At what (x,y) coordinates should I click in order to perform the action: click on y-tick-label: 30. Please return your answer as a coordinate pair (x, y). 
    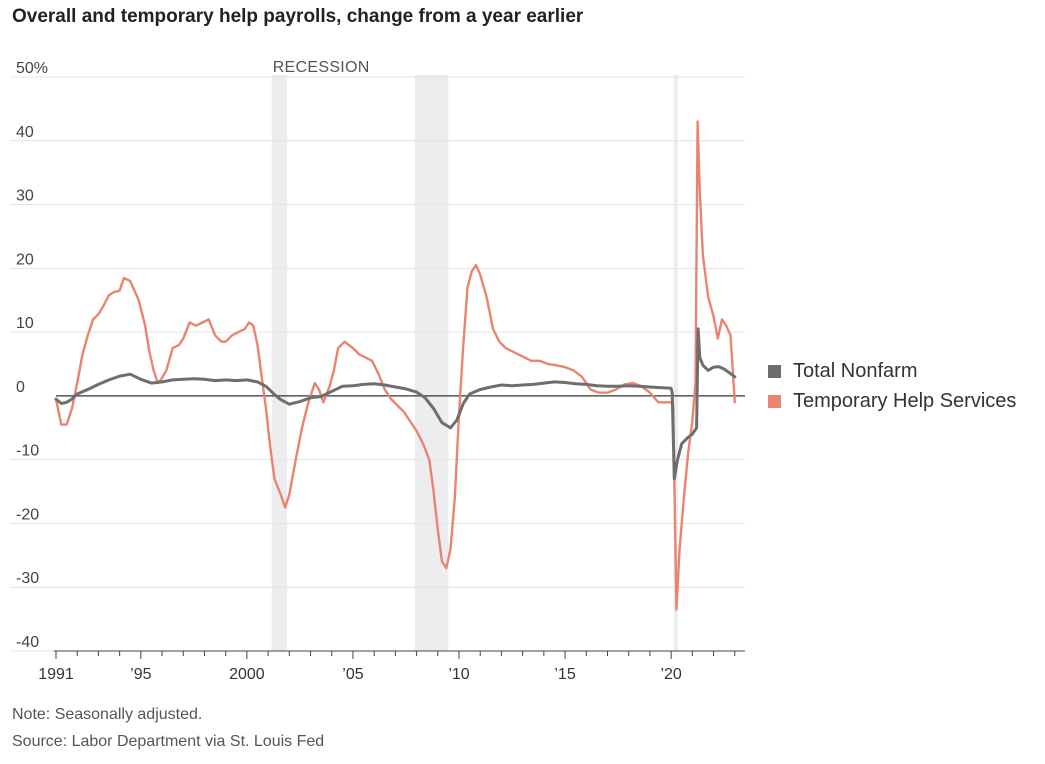
    Looking at the image, I should click on (25, 196).